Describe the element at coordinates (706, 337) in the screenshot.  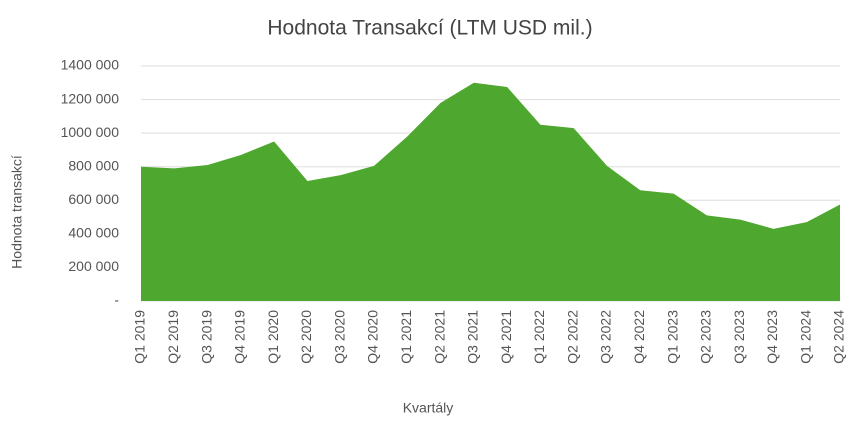
I see `x-tick-label: Q2 2023` at that location.